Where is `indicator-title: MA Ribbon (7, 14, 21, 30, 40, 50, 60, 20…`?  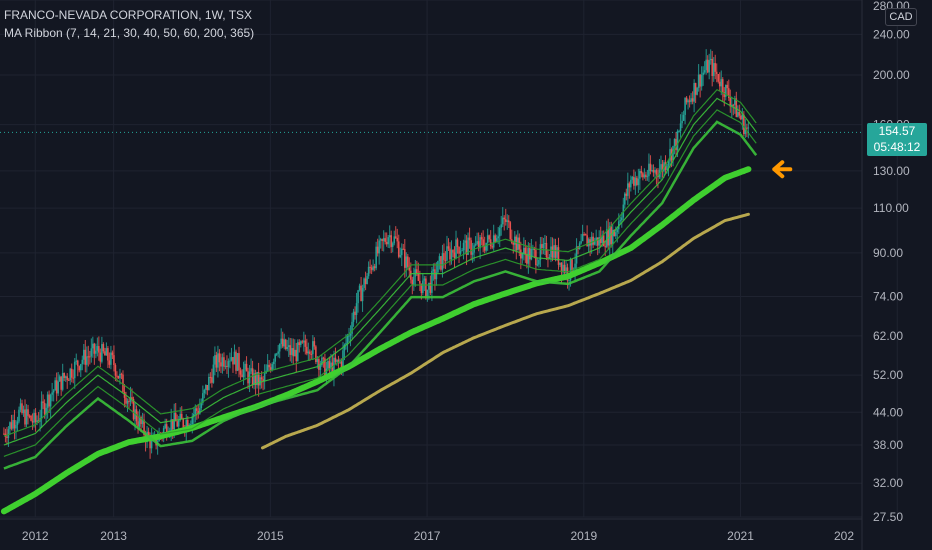
indicator-title: MA Ribbon (7, 14, 21, 30, 40, 50, 60, 20… is located at coordinates (129, 33).